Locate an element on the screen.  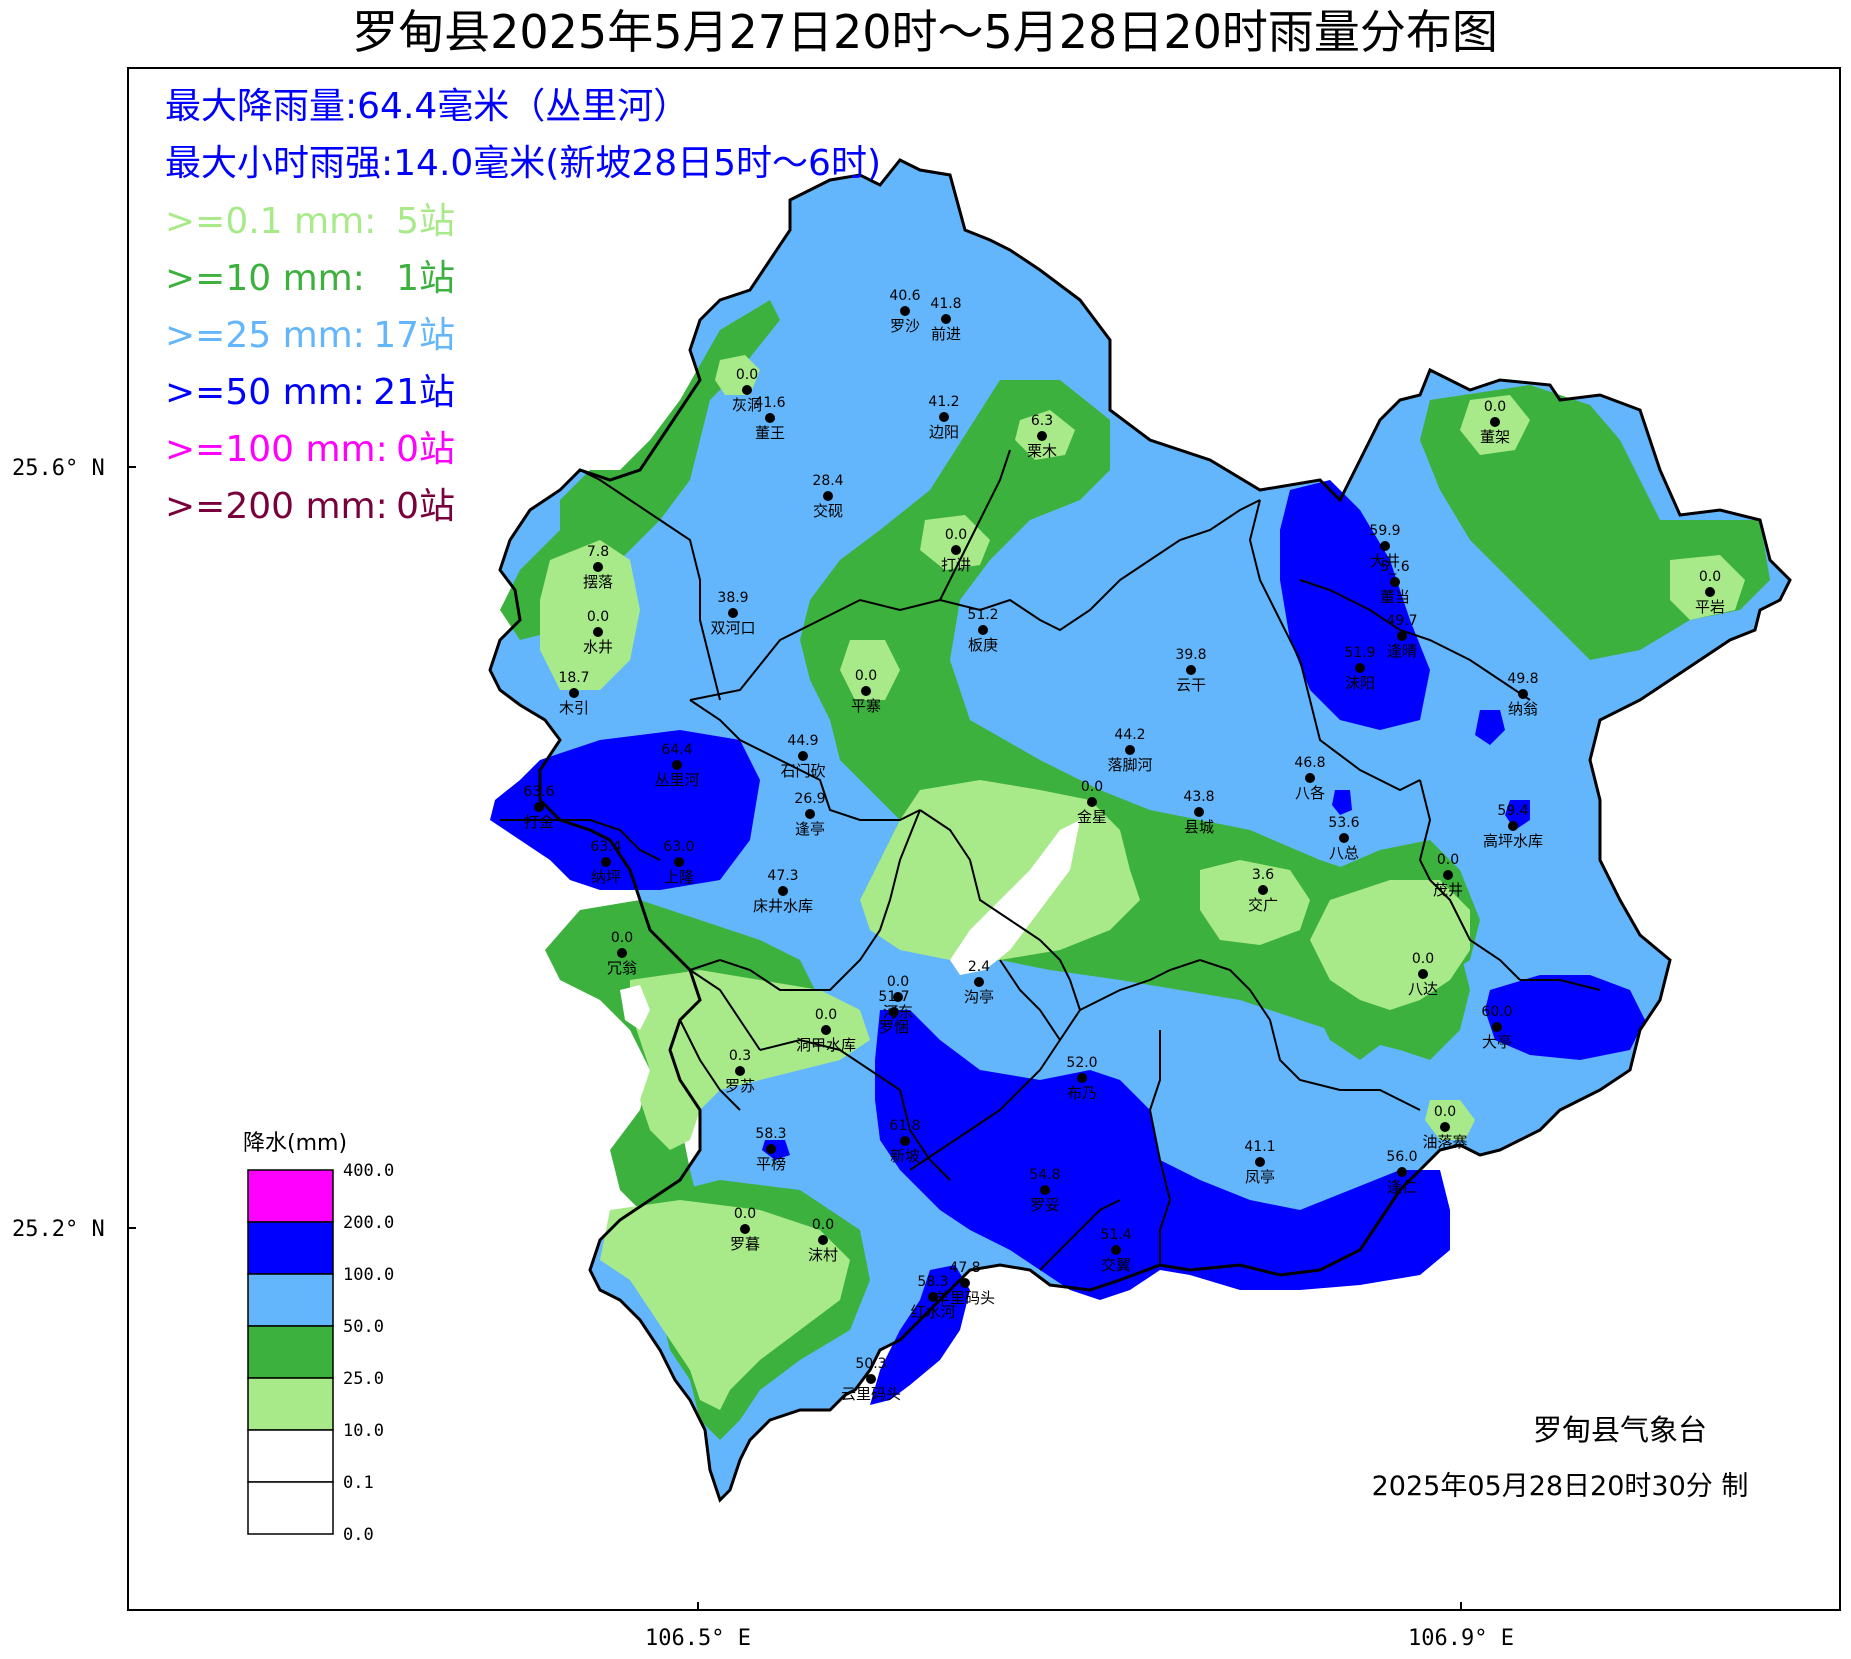
station-marker: 28.4 交砚 is located at coordinates (827, 496).